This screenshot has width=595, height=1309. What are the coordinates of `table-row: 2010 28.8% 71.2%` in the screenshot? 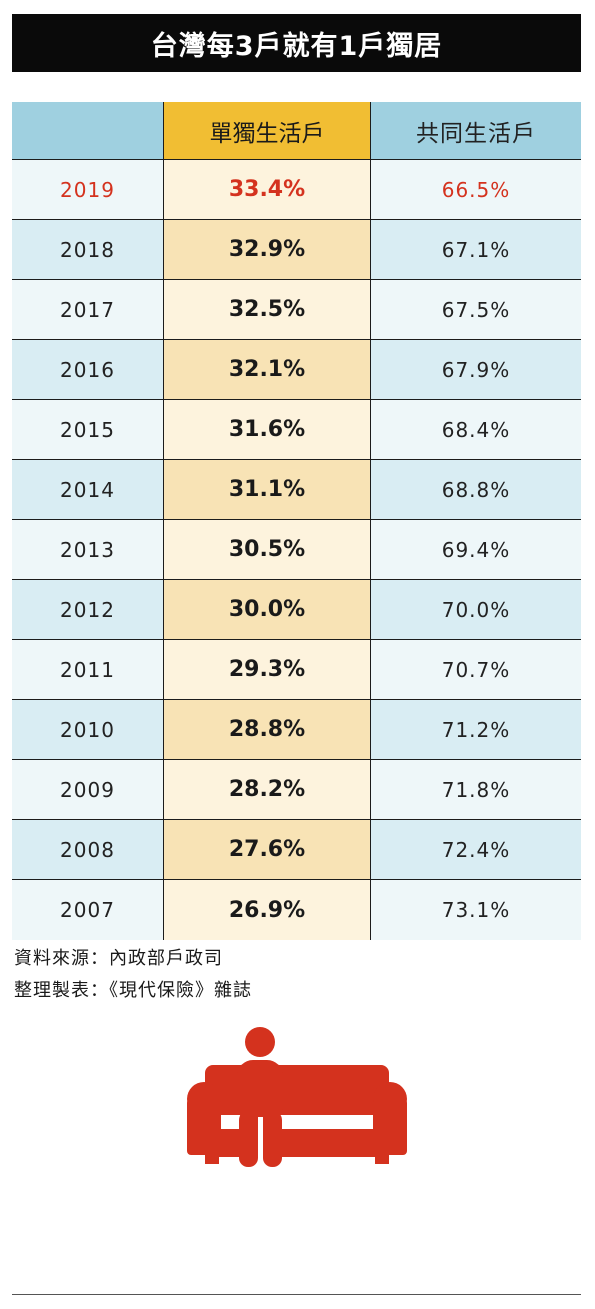 It's located at (296, 730).